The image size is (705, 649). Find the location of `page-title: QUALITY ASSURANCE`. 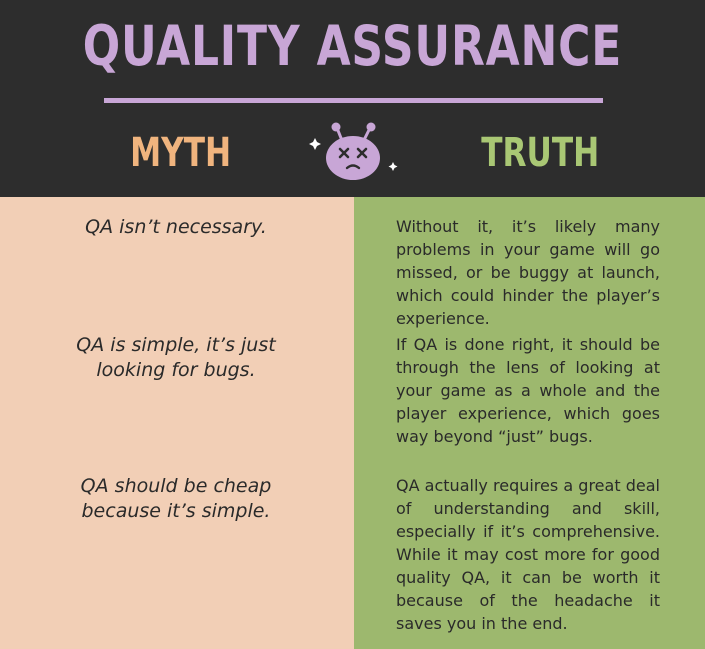

page-title: QUALITY ASSURANCE is located at coordinates (352, 46).